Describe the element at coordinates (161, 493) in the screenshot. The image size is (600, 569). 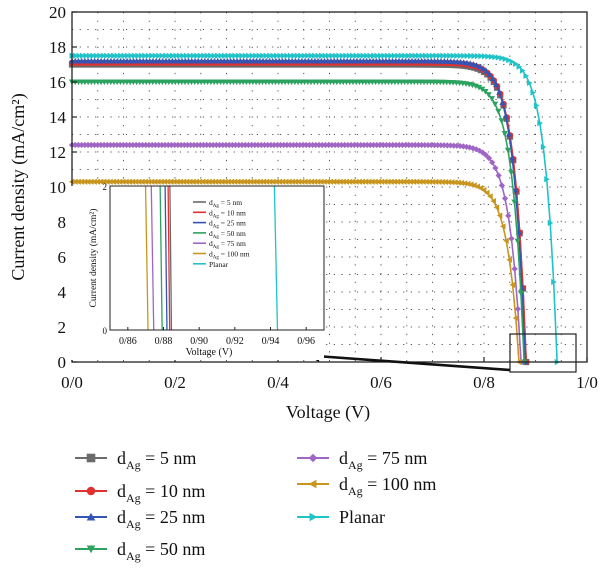
I see `legend-label: dAg = 10 nm` at that location.